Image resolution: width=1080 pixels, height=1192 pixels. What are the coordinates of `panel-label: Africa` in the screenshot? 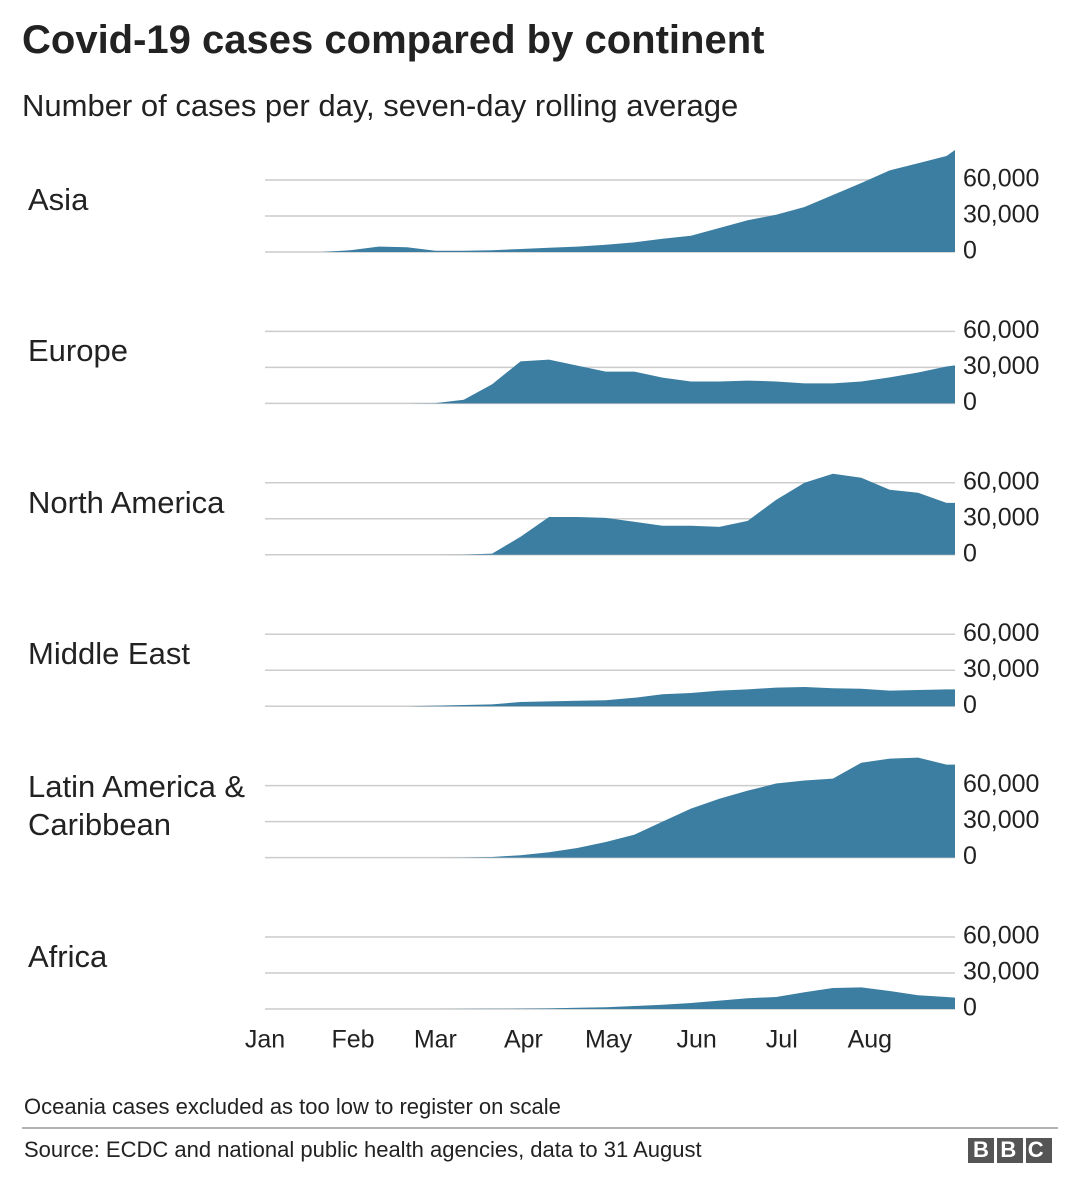 It's located at (68, 956).